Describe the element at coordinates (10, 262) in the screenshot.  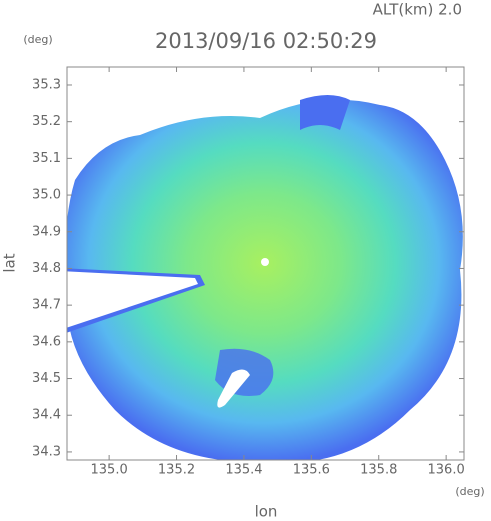
I see `y-axis-label: lat` at that location.